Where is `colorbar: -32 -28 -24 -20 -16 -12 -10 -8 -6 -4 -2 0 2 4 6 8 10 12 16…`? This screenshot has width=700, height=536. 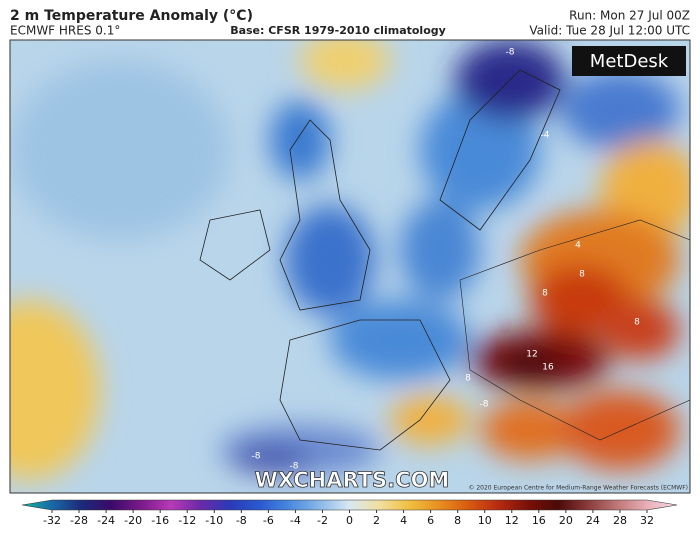
colorbar: -32 -28 -24 -20 -16 -12 -10 -8 -6 -4 -2 0 2 4 6 8 10 12 16… is located at coordinates (349, 513).